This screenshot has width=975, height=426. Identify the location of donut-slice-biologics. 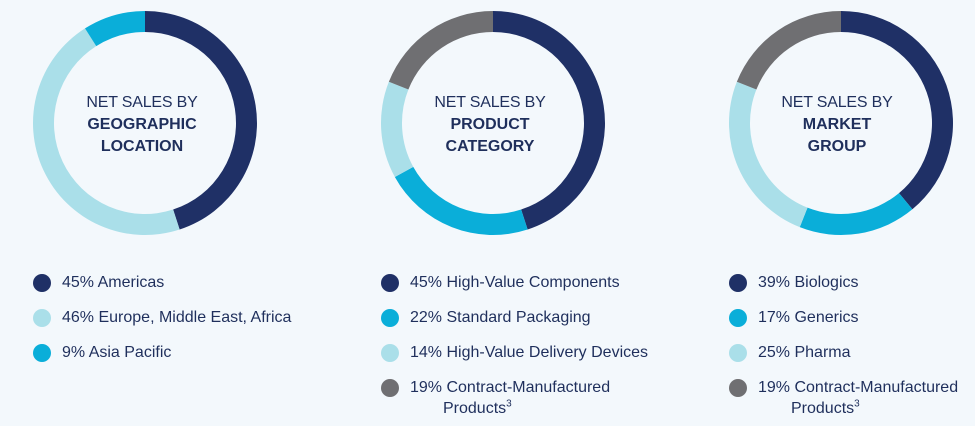
(897, 110).